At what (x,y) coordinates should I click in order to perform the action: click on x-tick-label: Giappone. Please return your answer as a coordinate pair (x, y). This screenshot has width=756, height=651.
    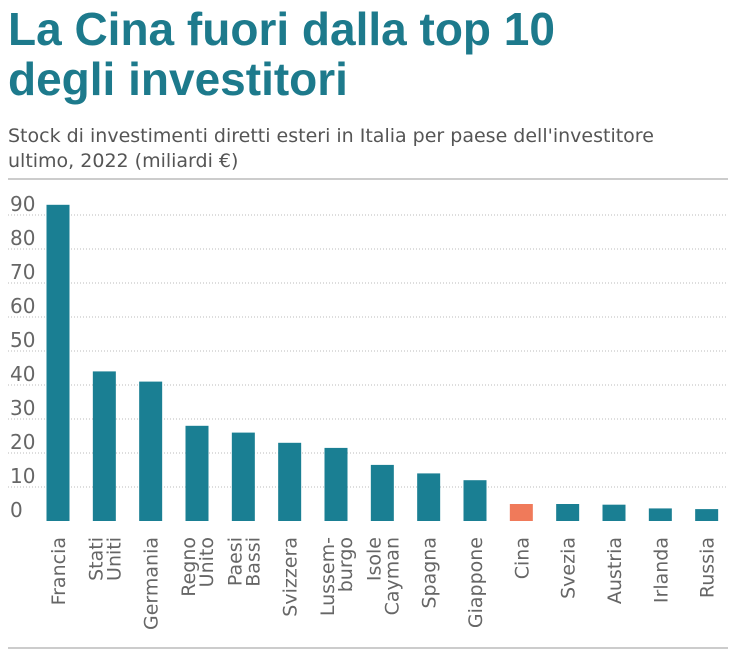
    Looking at the image, I should click on (476, 582).